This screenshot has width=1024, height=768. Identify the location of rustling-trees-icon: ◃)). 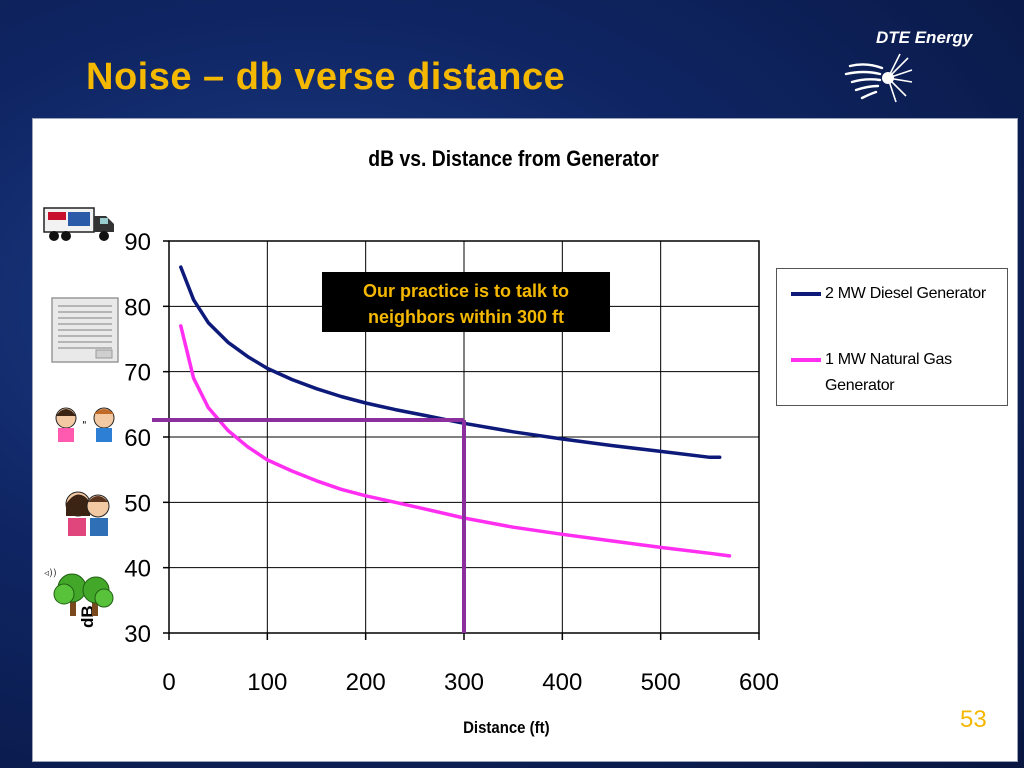
(79, 592).